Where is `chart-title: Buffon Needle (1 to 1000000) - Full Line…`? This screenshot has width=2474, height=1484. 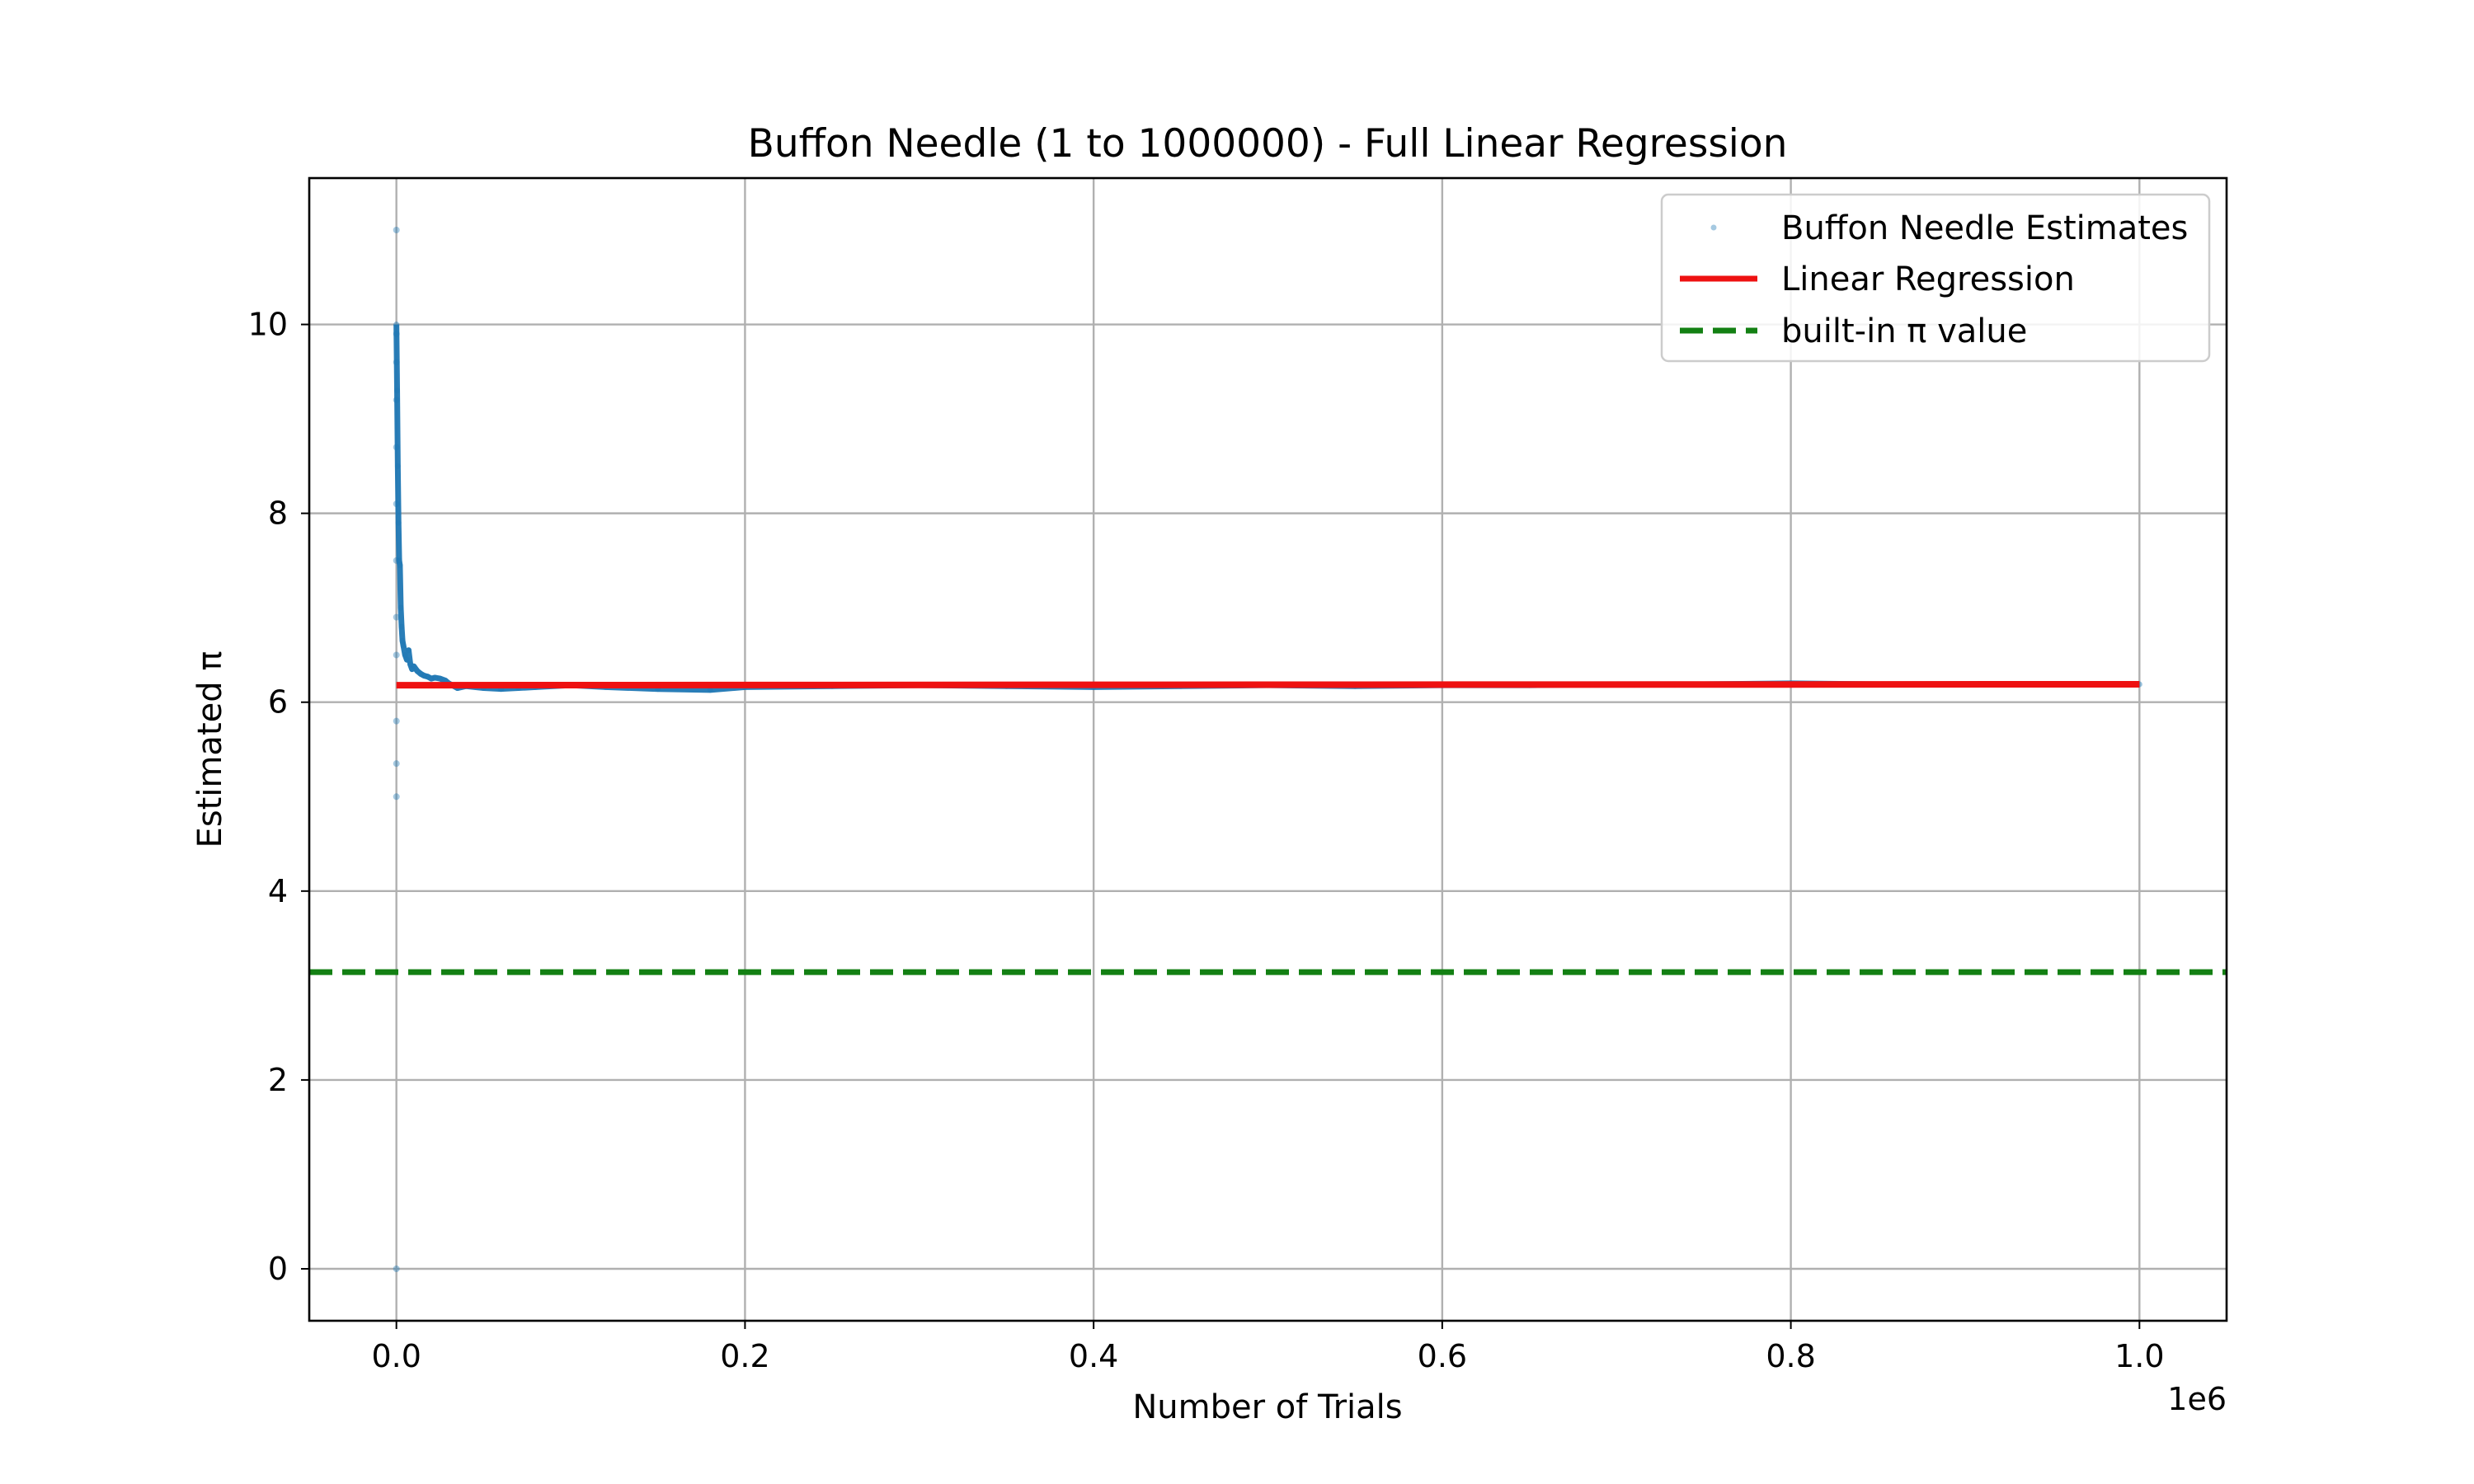 chart-title: Buffon Needle (1 to 1000000) - Full Line… is located at coordinates (1268, 144).